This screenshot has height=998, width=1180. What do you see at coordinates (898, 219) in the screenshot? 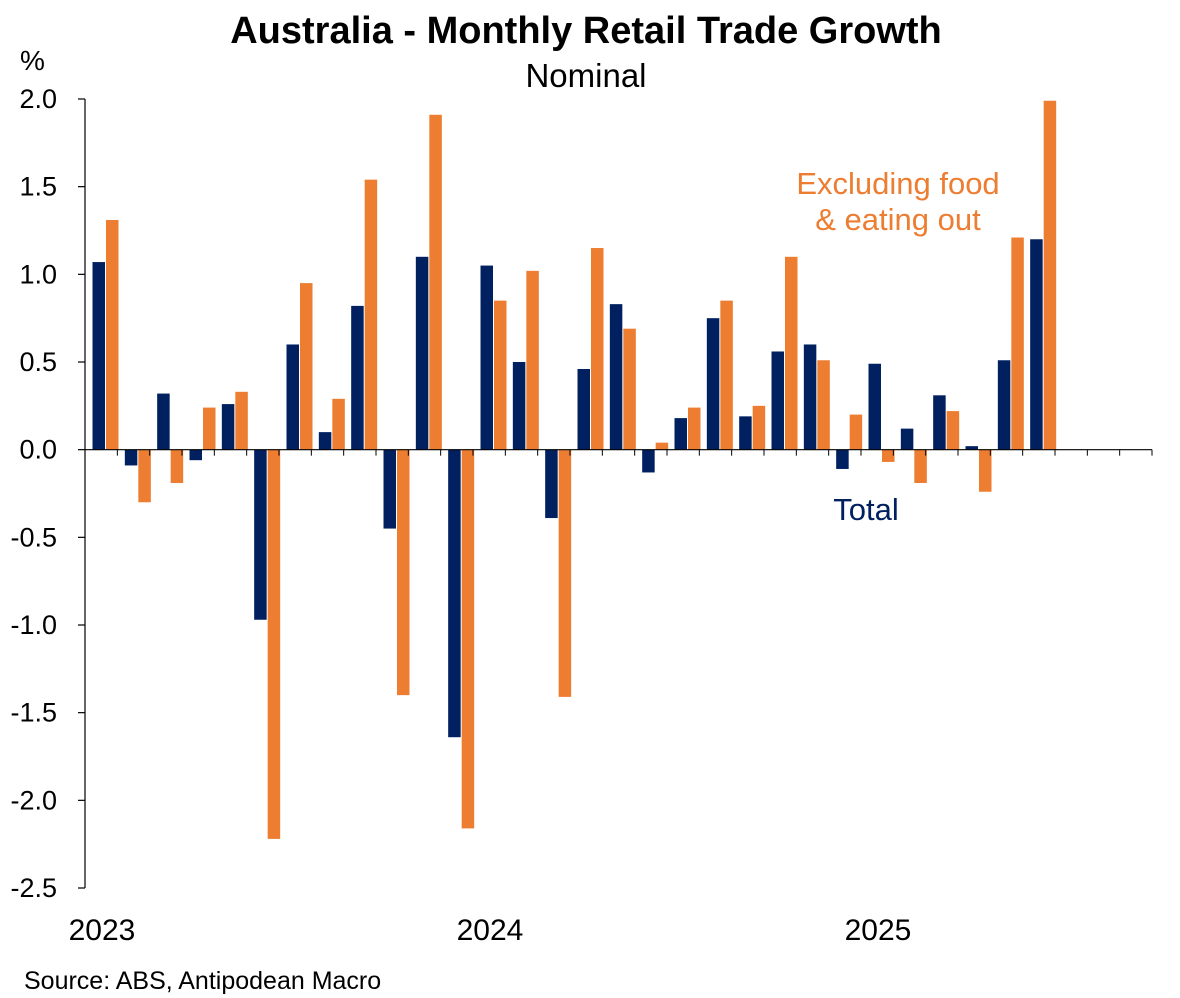
I see `series-label-ex-food-line-2: & eating out` at bounding box center [898, 219].